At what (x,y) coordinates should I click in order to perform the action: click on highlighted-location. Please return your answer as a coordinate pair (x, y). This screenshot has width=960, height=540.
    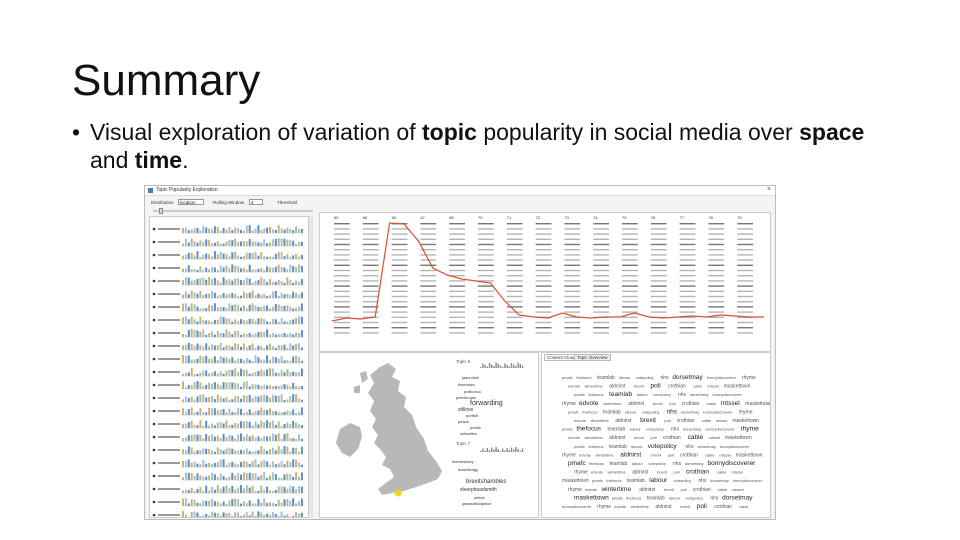
    Looking at the image, I should click on (398, 493).